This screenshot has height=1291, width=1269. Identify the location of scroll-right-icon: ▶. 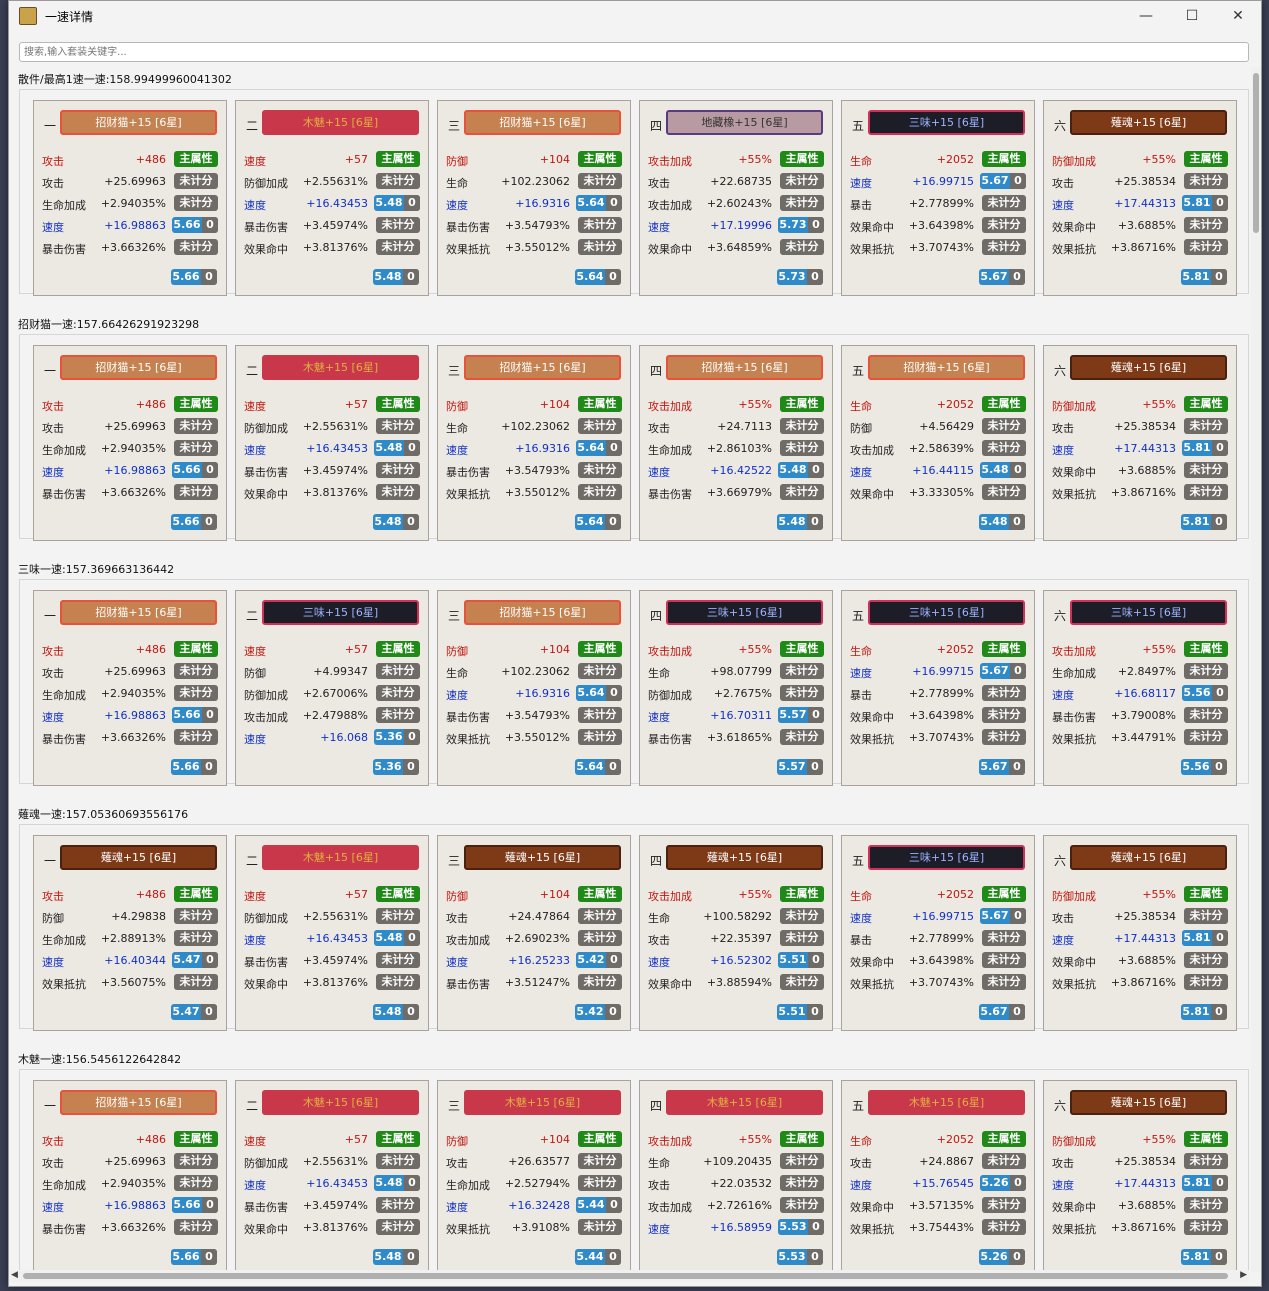
(1243, 1275).